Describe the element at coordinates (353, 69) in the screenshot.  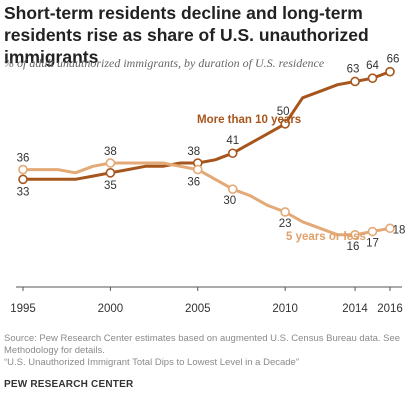
I see `data-label: 63` at that location.